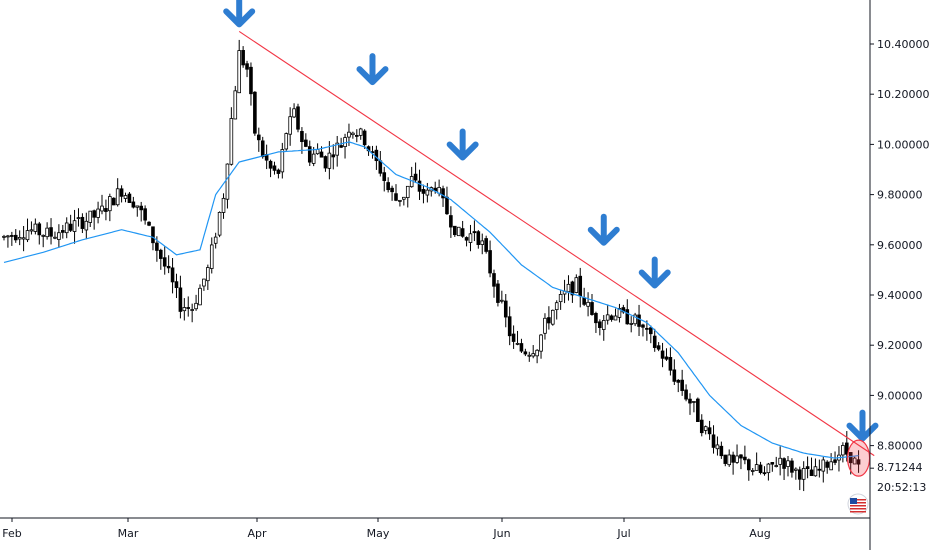 Image resolution: width=932 pixels, height=550 pixels. I want to click on flag-canton, so click(853, 501).